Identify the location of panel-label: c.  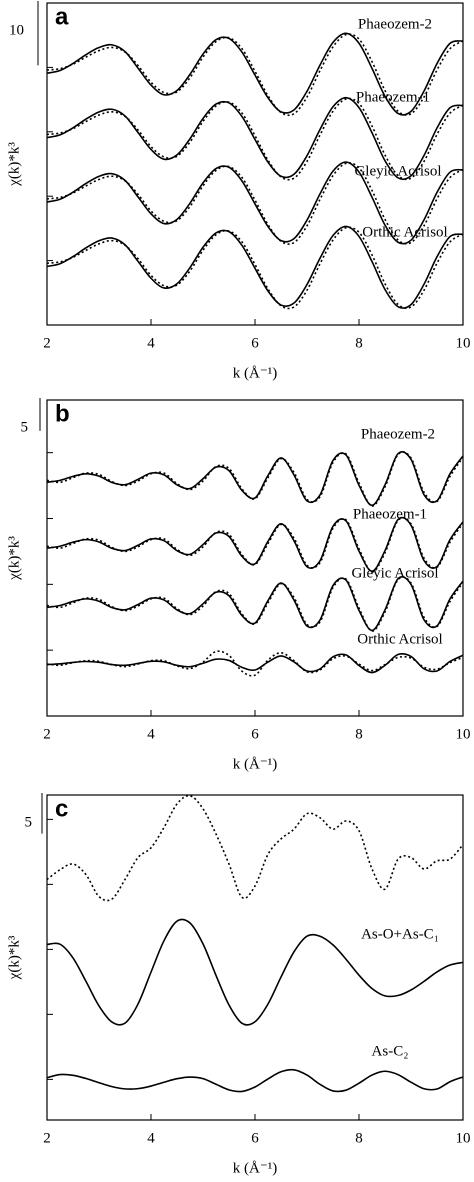
(61, 808).